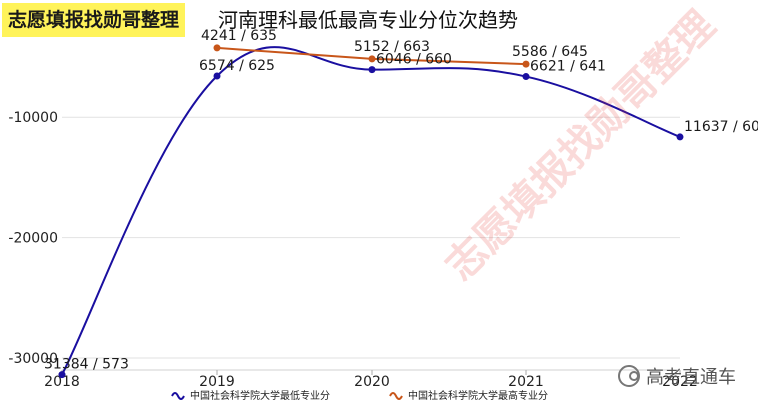  I want to click on y-tick-label: -20000, so click(33, 239).